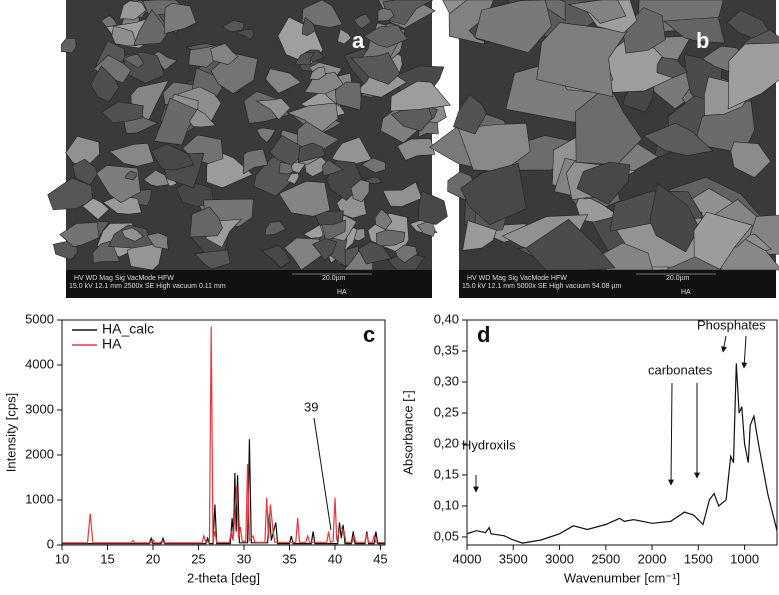 The width and height of the screenshot is (779, 595). Describe the element at coordinates (446, 349) in the screenshot. I see `y-tick-label: 0,35` at that location.